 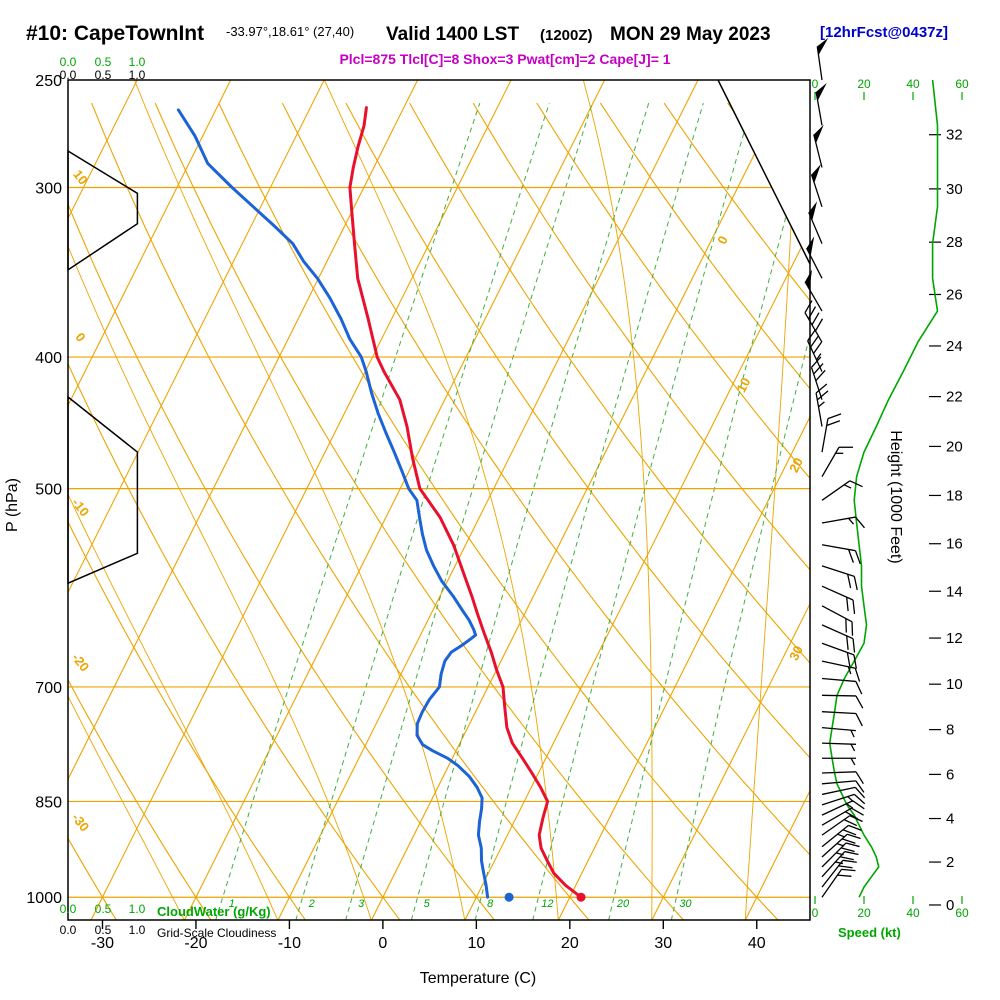 I want to click on speed-profile-line, so click(x=883, y=488).